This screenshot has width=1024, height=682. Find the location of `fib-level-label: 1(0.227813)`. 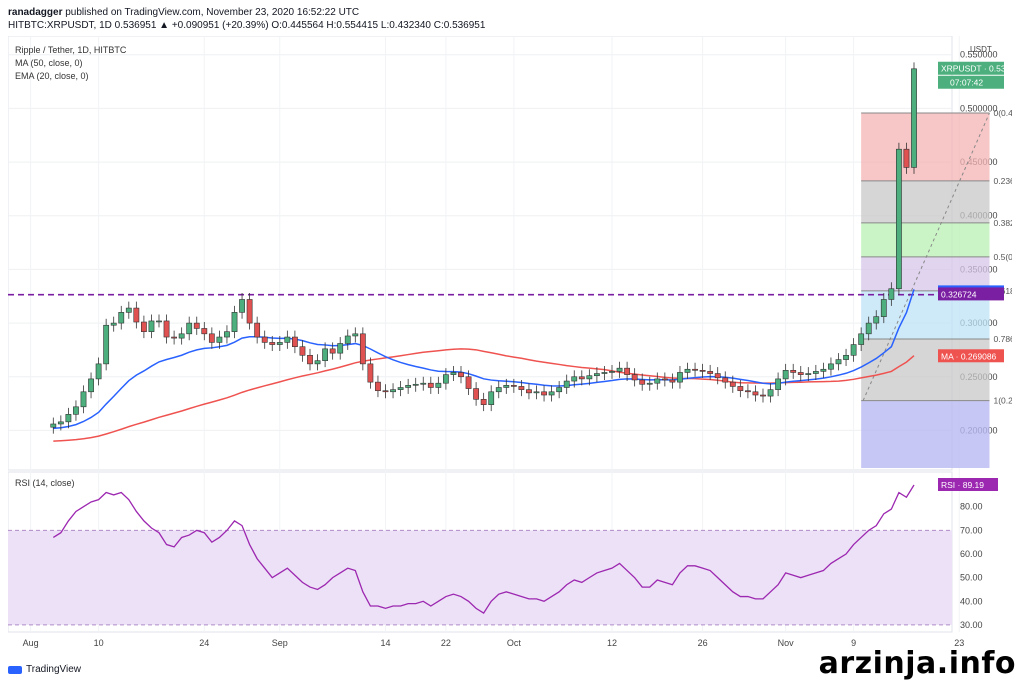

fib-level-label: 1(0.227813) is located at coordinates (1003, 401).